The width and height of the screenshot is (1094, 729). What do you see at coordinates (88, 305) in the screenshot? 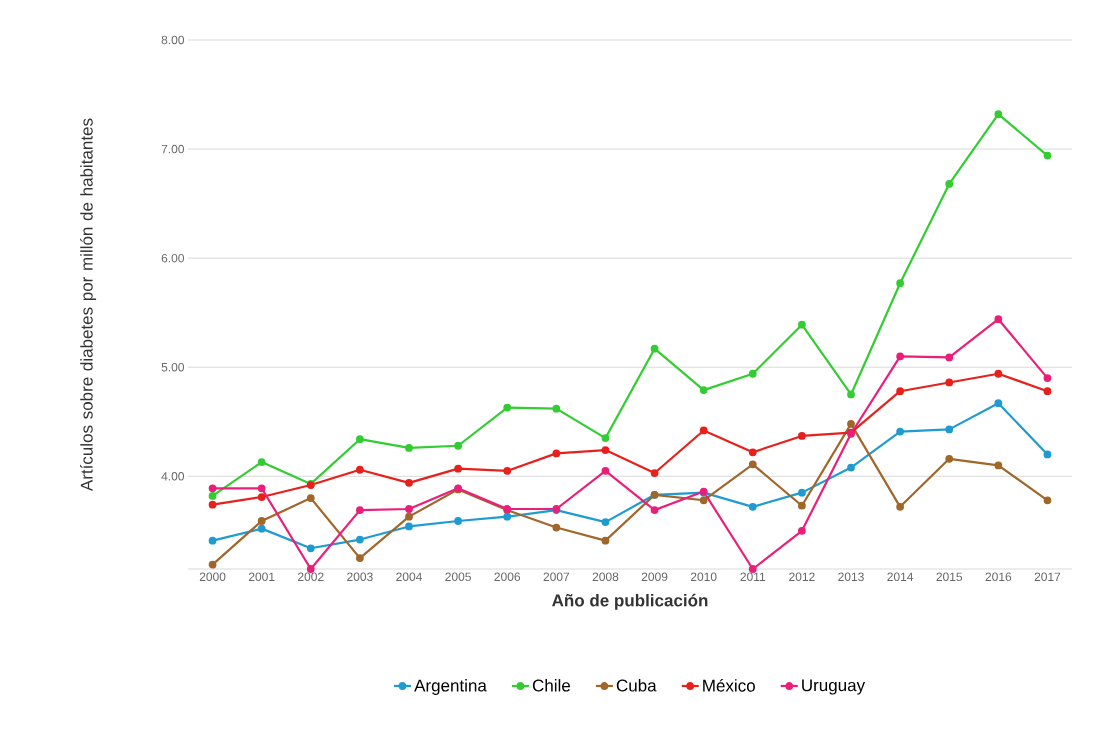
I see `y-axis-title: Artículos sobre diabetes por millón de habitantes` at bounding box center [88, 305].